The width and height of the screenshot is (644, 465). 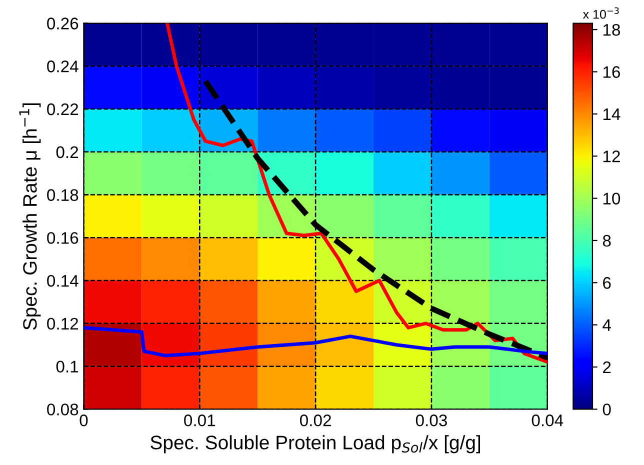 What do you see at coordinates (611, 156) in the screenshot?
I see `color-bar-label: 12` at bounding box center [611, 156].